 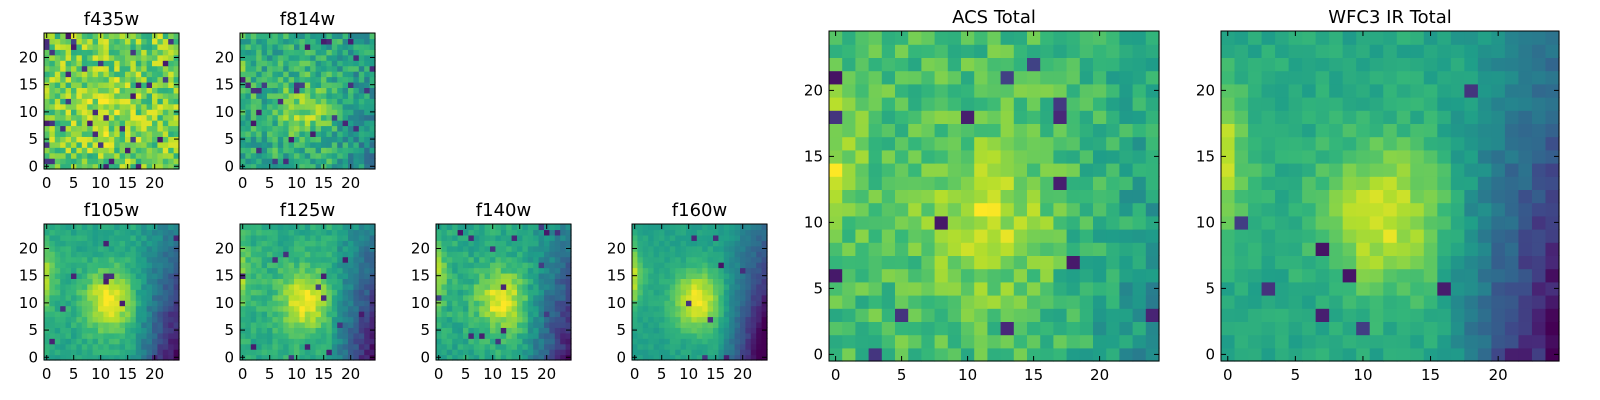 What do you see at coordinates (818, 354) in the screenshot?
I see `y-tick-label: 0` at bounding box center [818, 354].